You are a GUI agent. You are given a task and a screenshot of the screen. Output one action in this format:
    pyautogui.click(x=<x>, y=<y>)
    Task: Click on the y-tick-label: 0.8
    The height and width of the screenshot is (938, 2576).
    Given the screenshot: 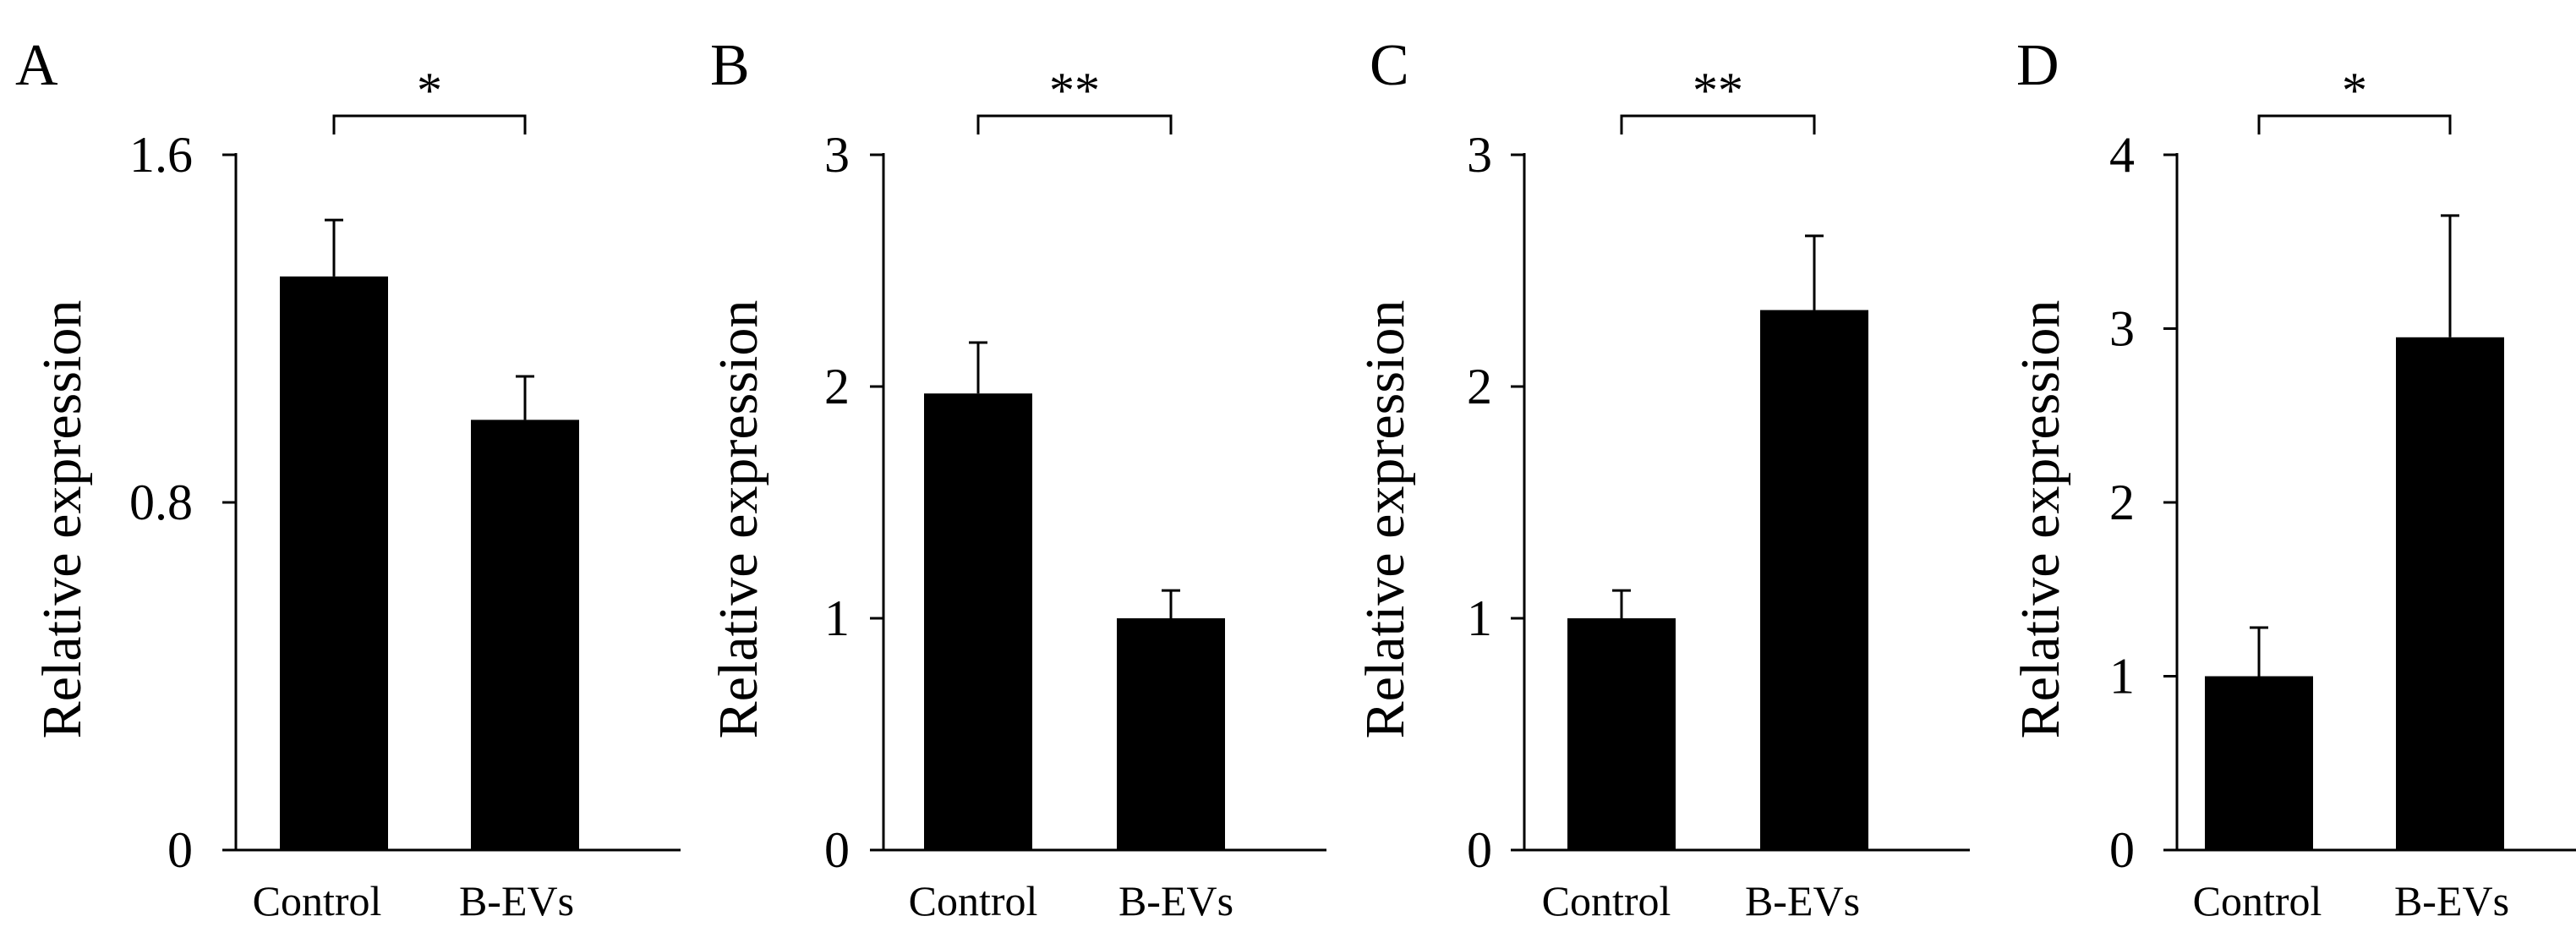 What is the action you would take?
    pyautogui.click(x=161, y=502)
    